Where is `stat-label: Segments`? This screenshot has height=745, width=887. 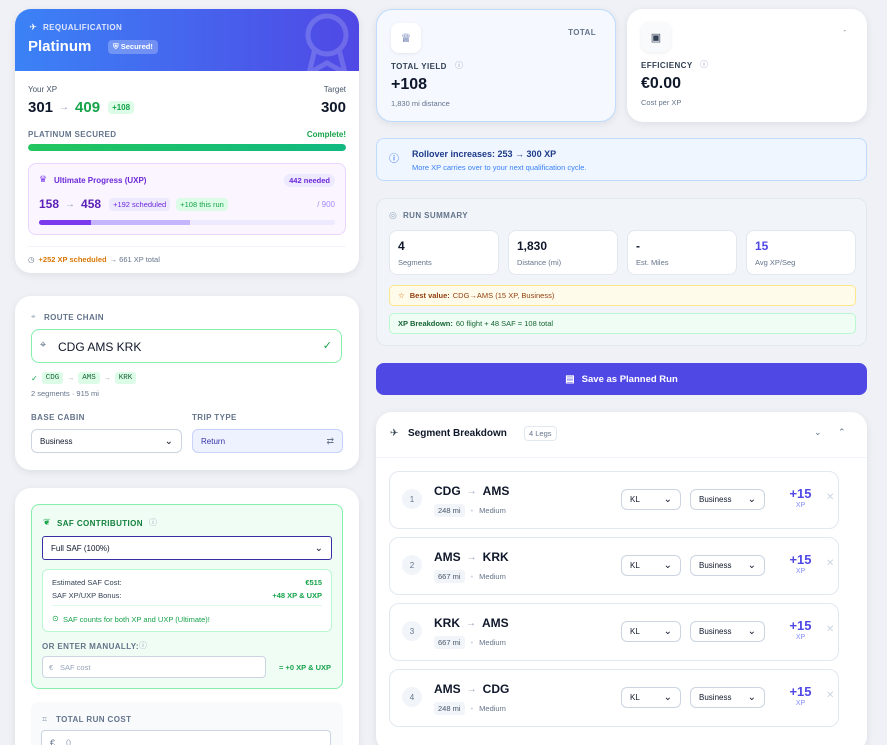 stat-label: Segments is located at coordinates (415, 262).